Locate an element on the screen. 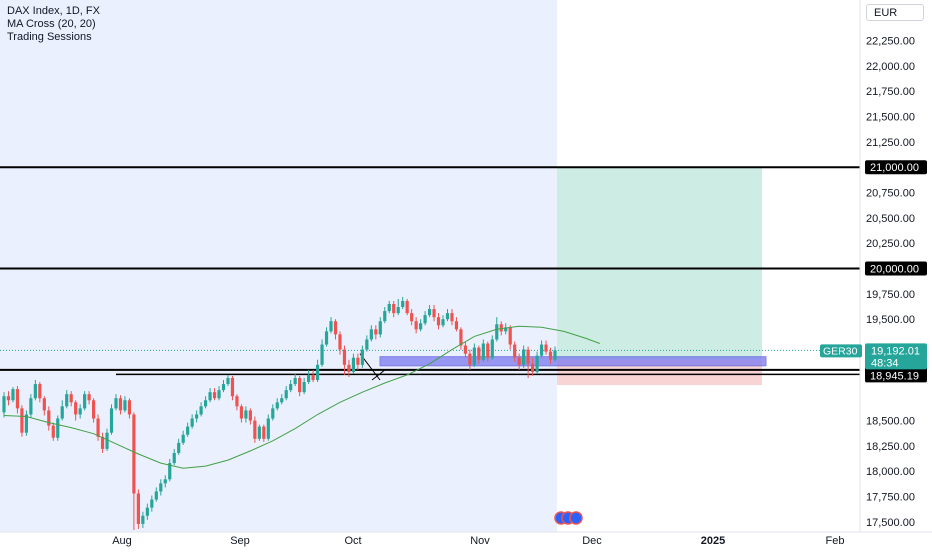  price-label: 18,945.19 is located at coordinates (894, 376).